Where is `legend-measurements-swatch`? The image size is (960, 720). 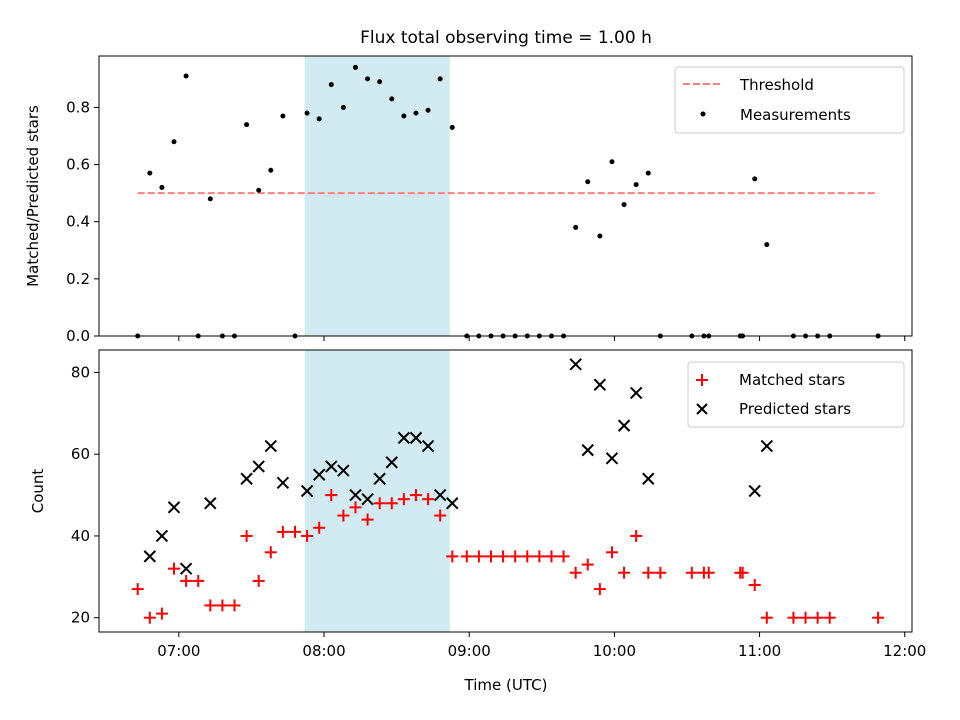 legend-measurements-swatch is located at coordinates (703, 114).